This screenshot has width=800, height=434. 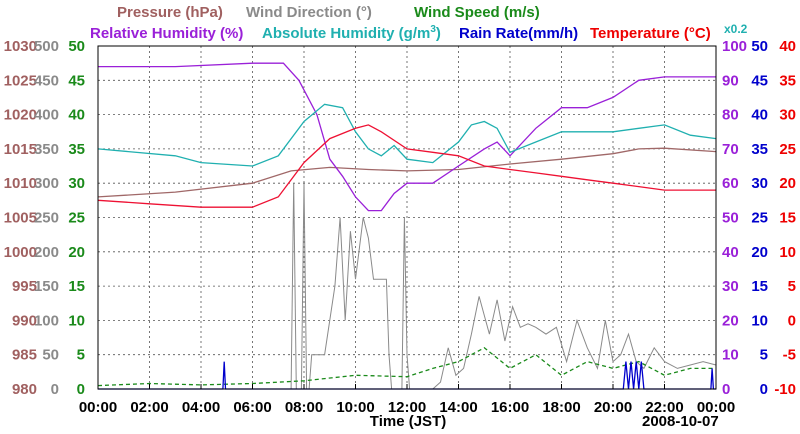 I want to click on wind-direction-tick-label: 100, so click(x=46, y=320).